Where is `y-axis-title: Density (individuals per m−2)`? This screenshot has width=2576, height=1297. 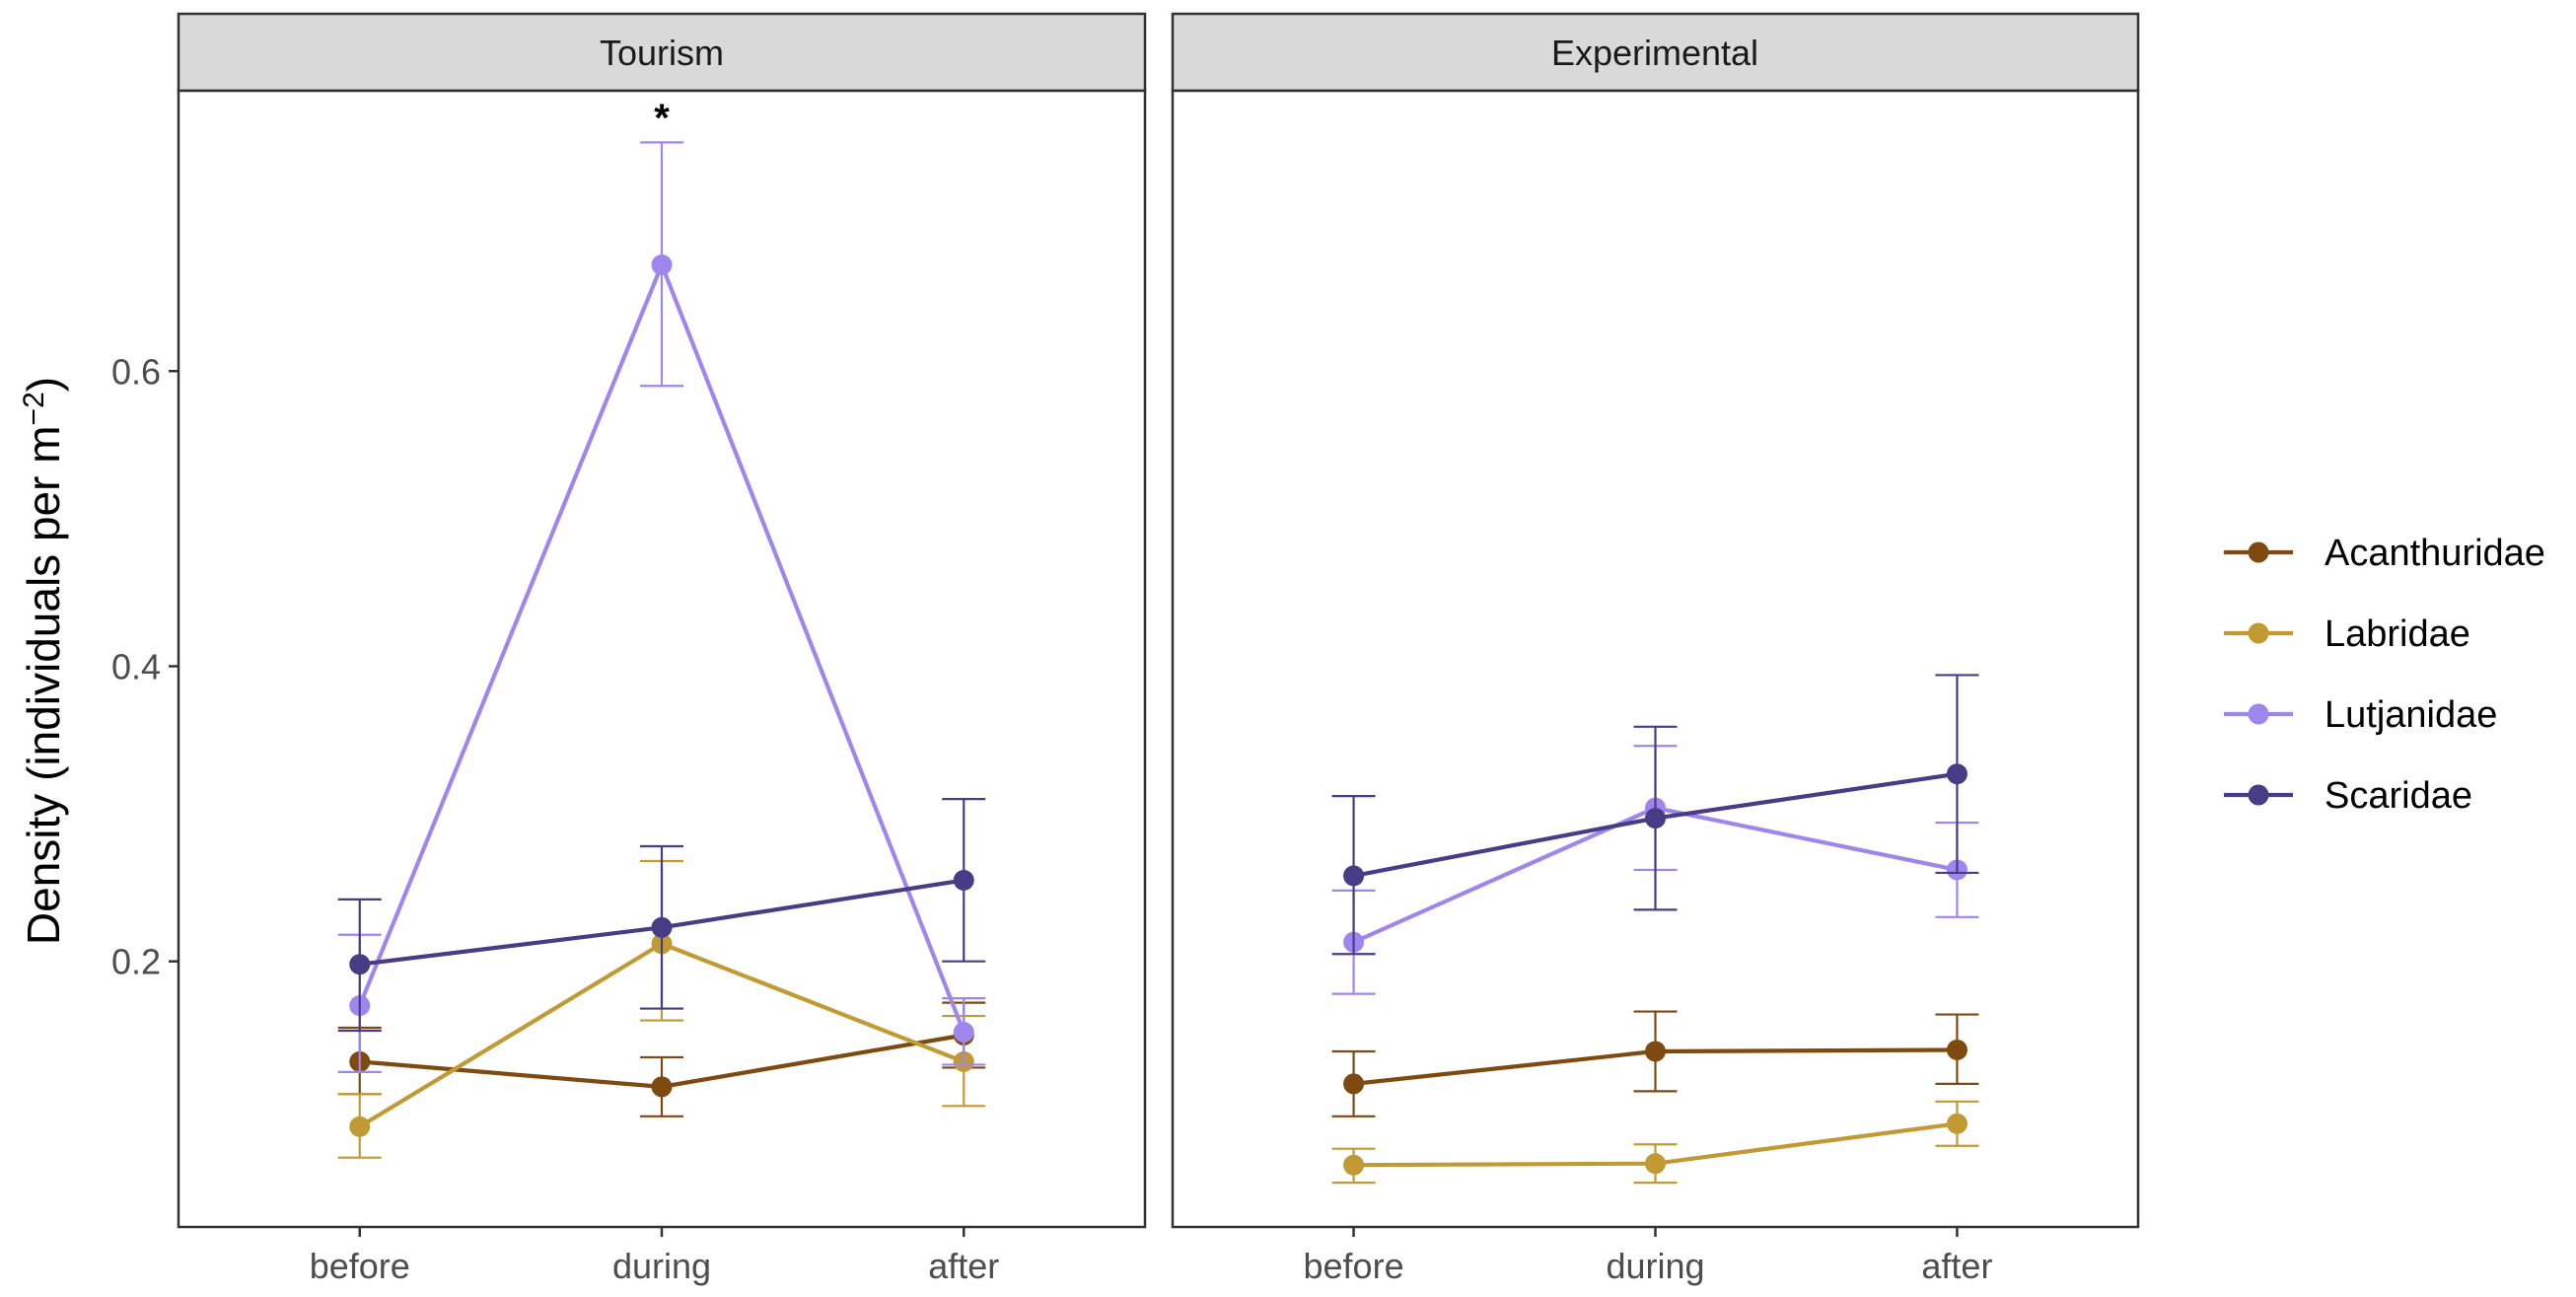 y-axis-title: Density (individuals per m−2) is located at coordinates (43, 661).